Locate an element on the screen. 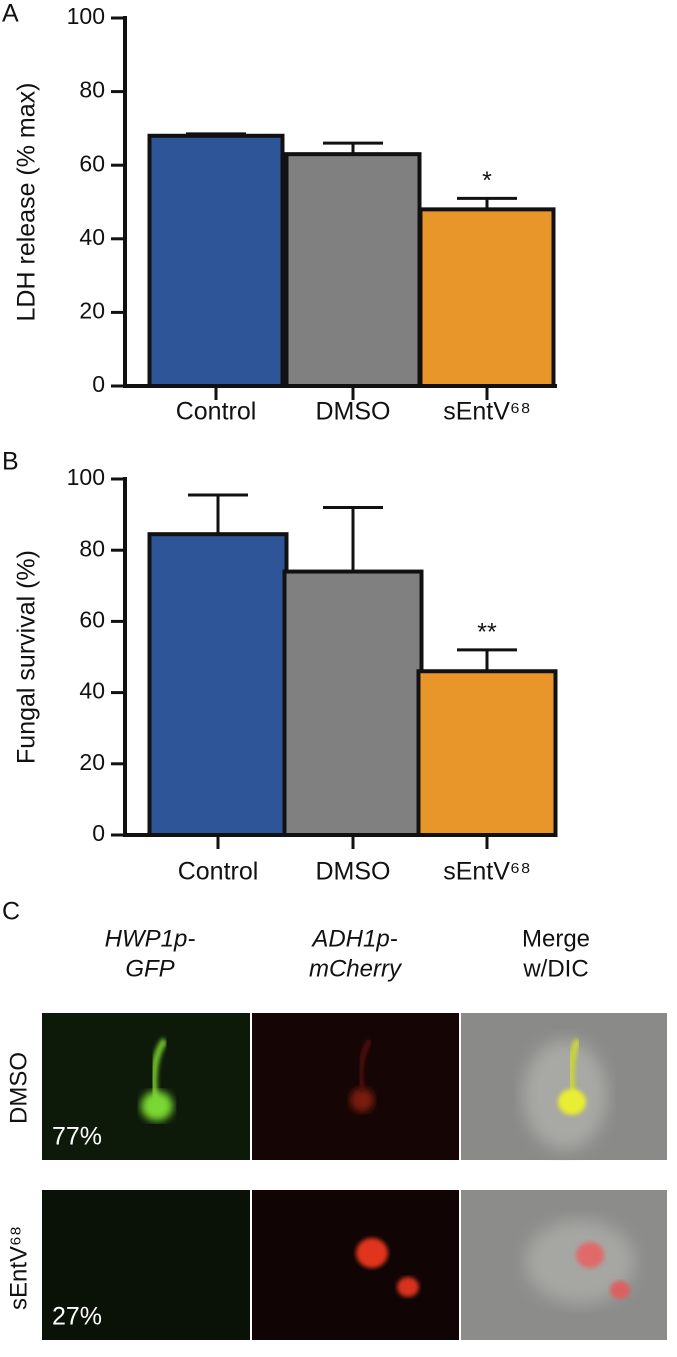  column-header: ADH1p- is located at coordinates (353, 938).